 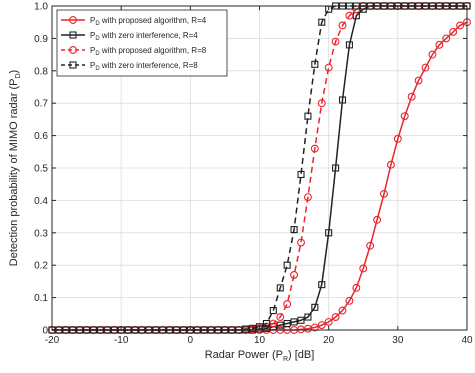 I want to click on y-tick-label: 0.4, so click(x=41, y=201).